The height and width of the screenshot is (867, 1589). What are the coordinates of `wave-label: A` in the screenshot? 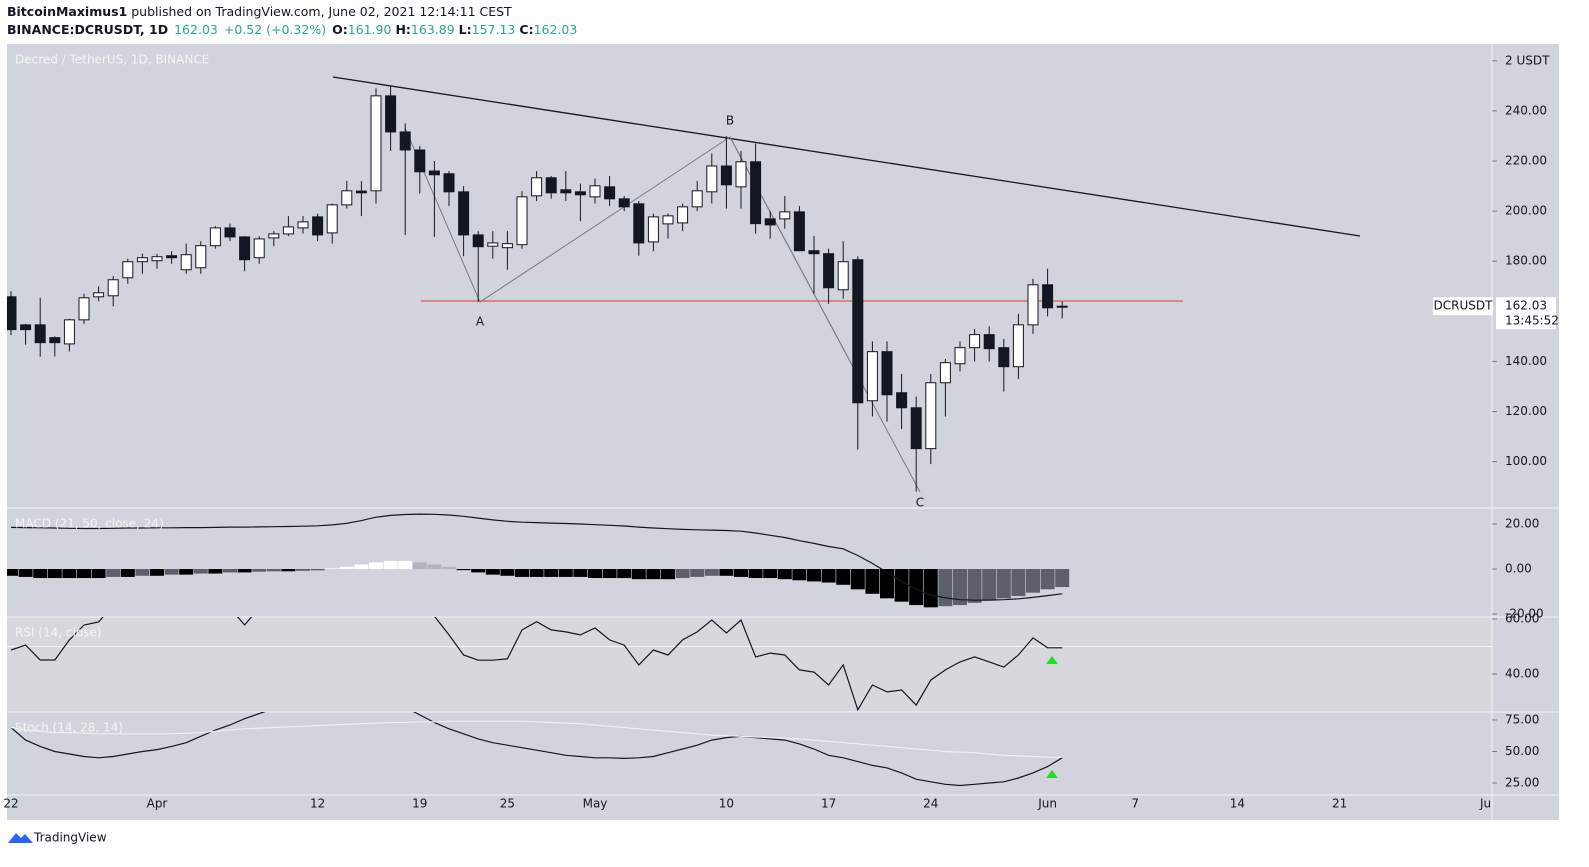 It's located at (480, 322).